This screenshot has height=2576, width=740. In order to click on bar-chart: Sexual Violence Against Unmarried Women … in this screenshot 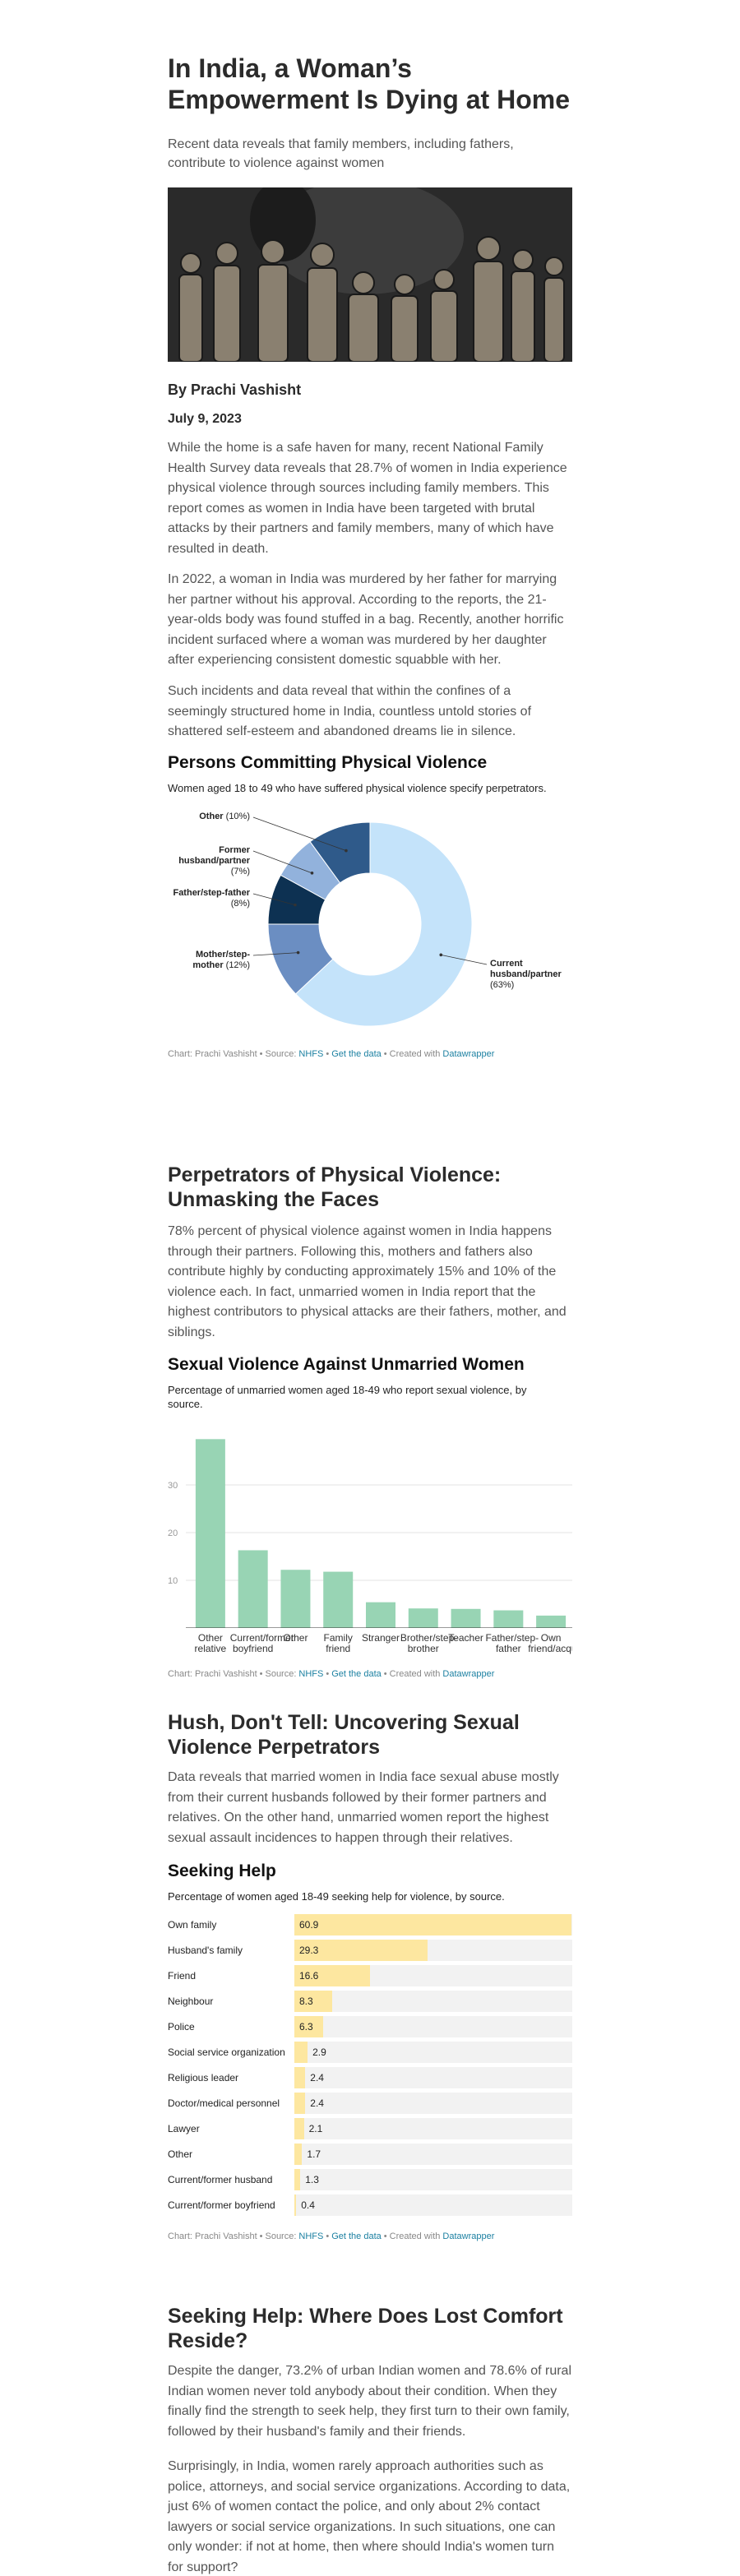, I will do `click(370, 1519)`.